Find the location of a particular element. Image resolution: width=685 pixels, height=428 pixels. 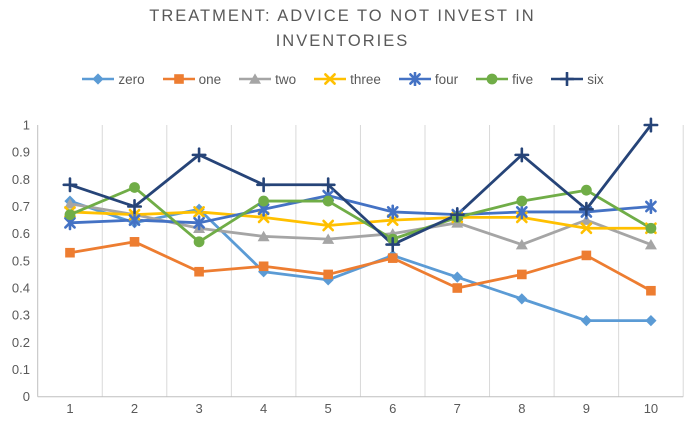

svg-text: 0.5 is located at coordinates (21, 260).